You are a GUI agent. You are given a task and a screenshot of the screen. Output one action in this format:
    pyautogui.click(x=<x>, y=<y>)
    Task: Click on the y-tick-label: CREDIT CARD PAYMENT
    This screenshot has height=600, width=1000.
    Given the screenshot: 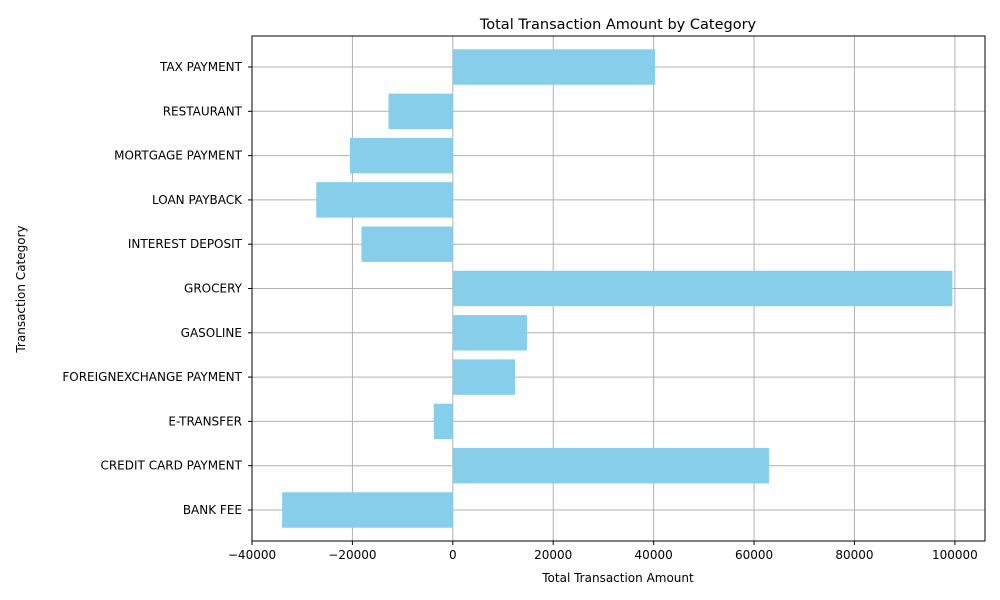 What is the action you would take?
    pyautogui.click(x=171, y=466)
    